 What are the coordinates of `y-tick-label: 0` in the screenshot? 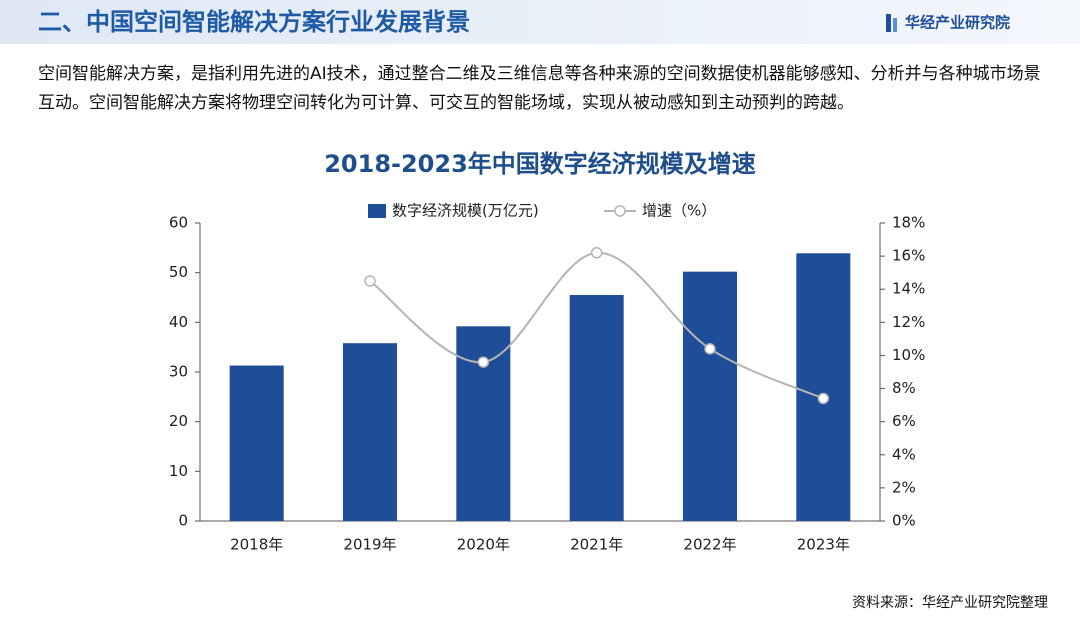 It's located at (183, 521).